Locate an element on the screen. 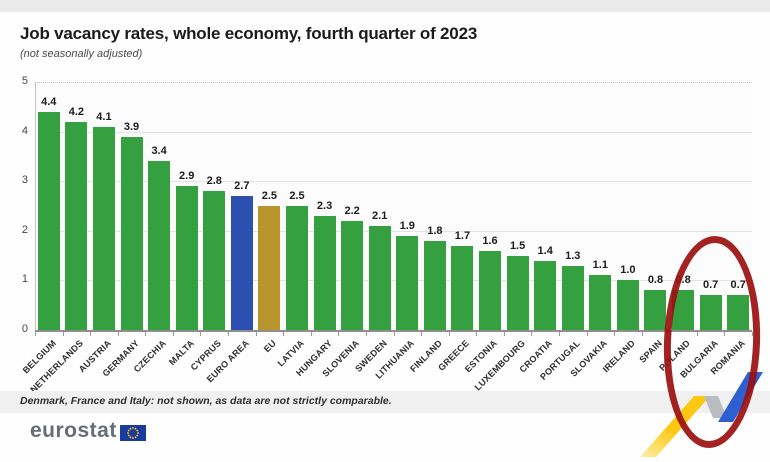 The height and width of the screenshot is (462, 770). ribbon-yellow is located at coordinates (675, 426).